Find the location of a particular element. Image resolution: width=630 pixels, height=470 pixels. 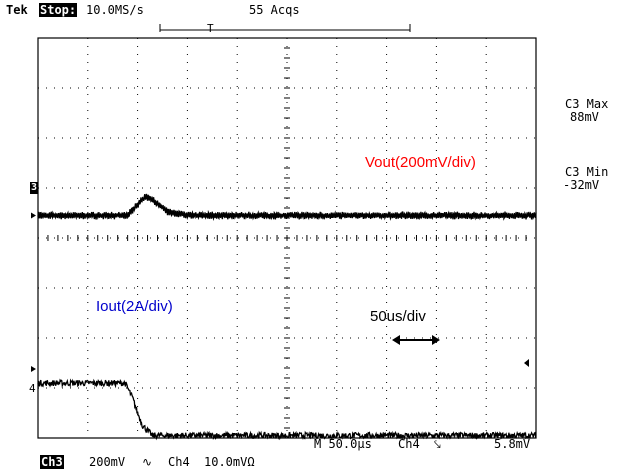

brand-label: Tek is located at coordinates (17, 10).